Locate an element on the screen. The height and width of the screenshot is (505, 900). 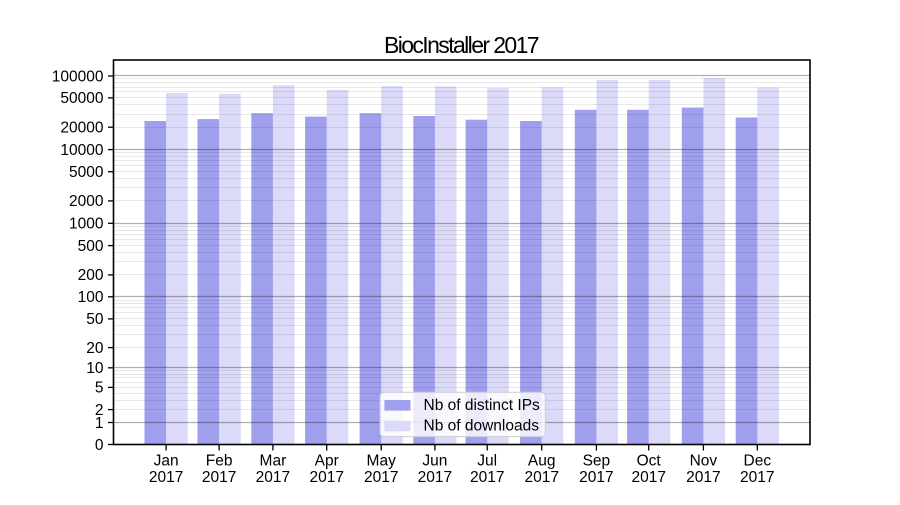
svg-text: 2000 is located at coordinates (86, 201).